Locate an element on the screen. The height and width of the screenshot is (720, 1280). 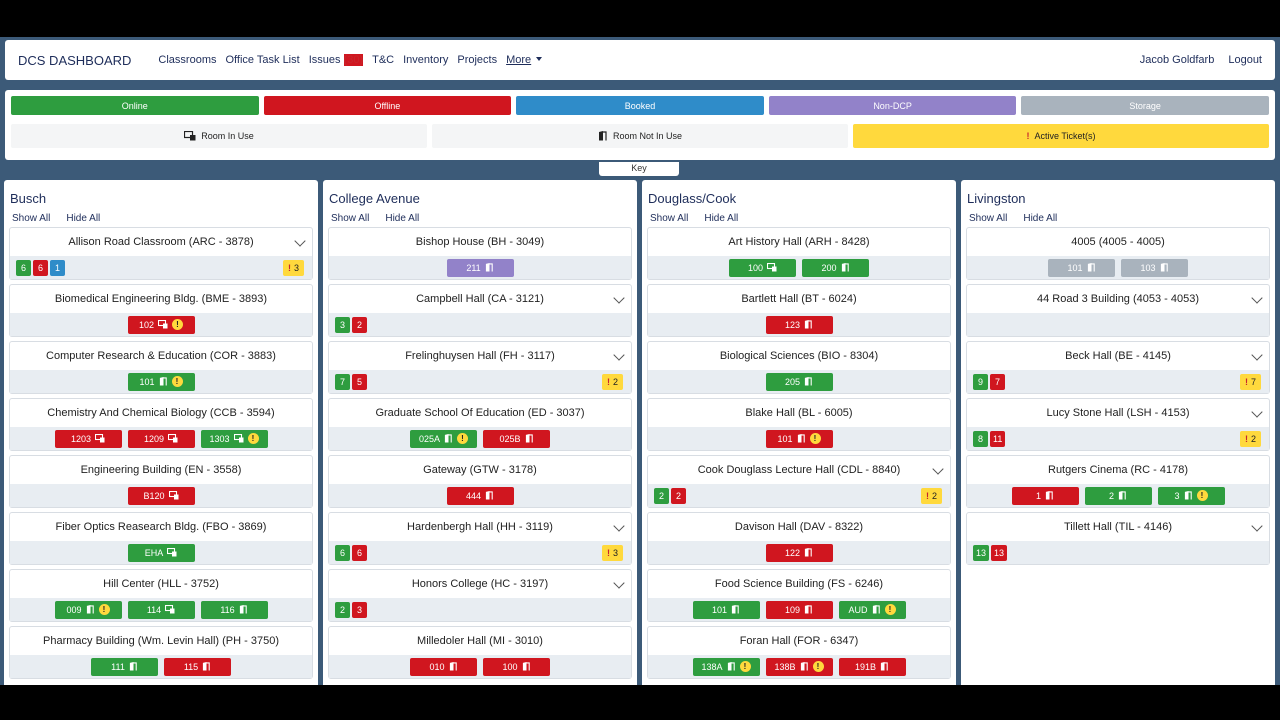
building-card: Tillett Hall (TIL - 4146) 13 13 is located at coordinates (1118, 538).